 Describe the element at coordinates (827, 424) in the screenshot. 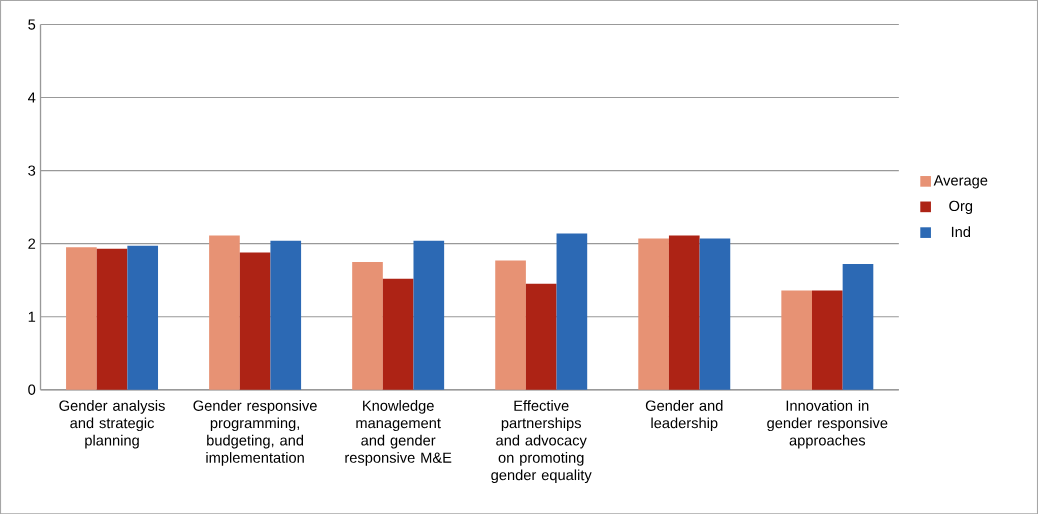

I see `x-tick-label: Innovation in gender responsive approaches` at that location.